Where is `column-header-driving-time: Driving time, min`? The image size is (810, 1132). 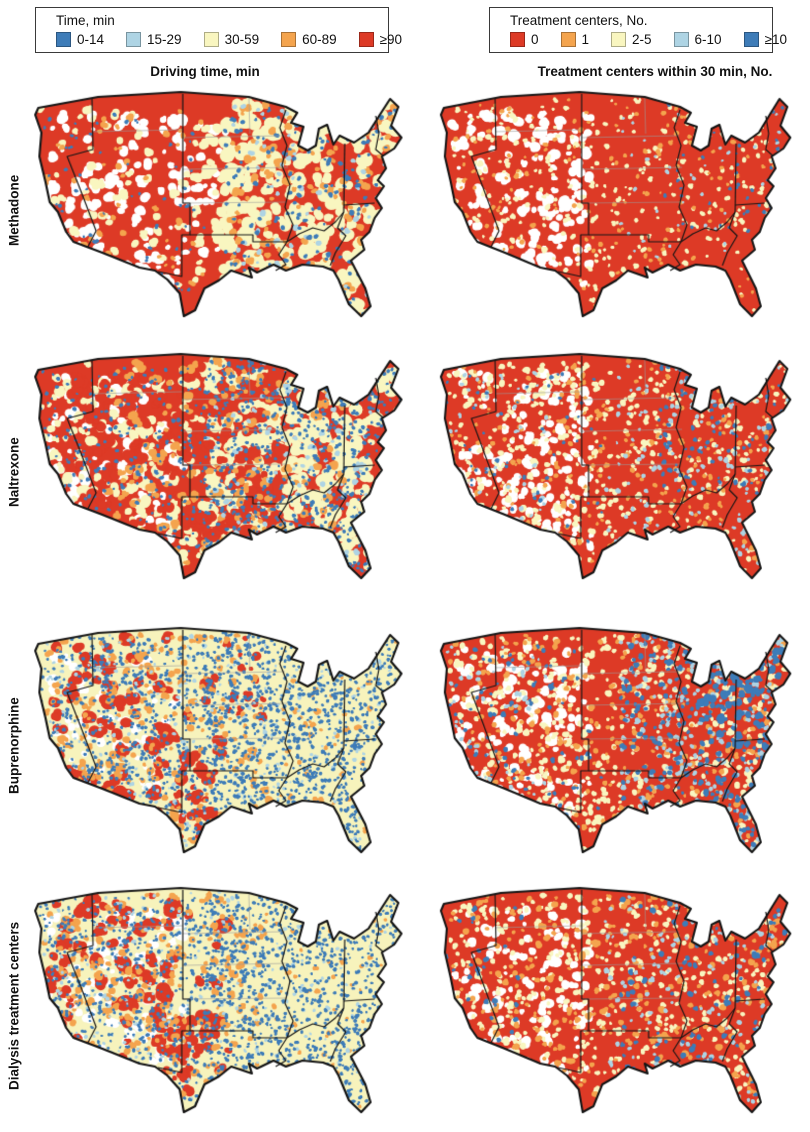
column-header-driving-time: Driving time, min is located at coordinates (205, 71).